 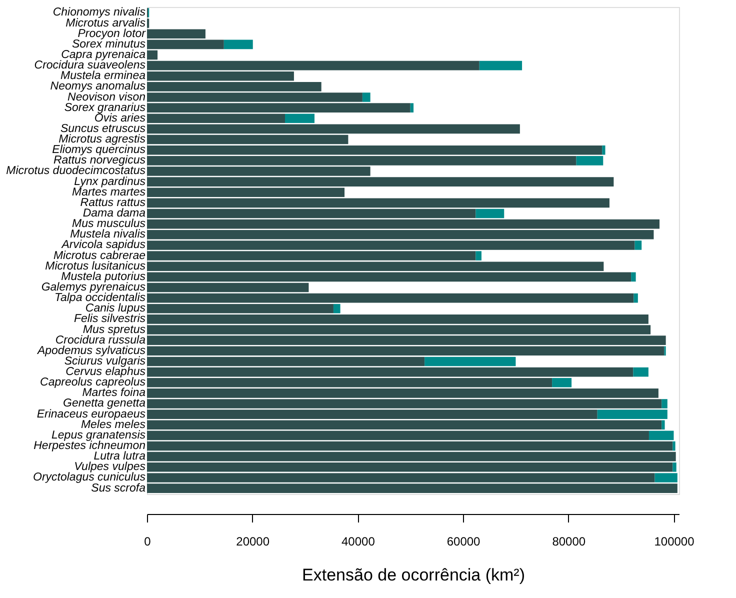 I want to click on y-tick-label: Mus musculus, so click(x=109, y=224).